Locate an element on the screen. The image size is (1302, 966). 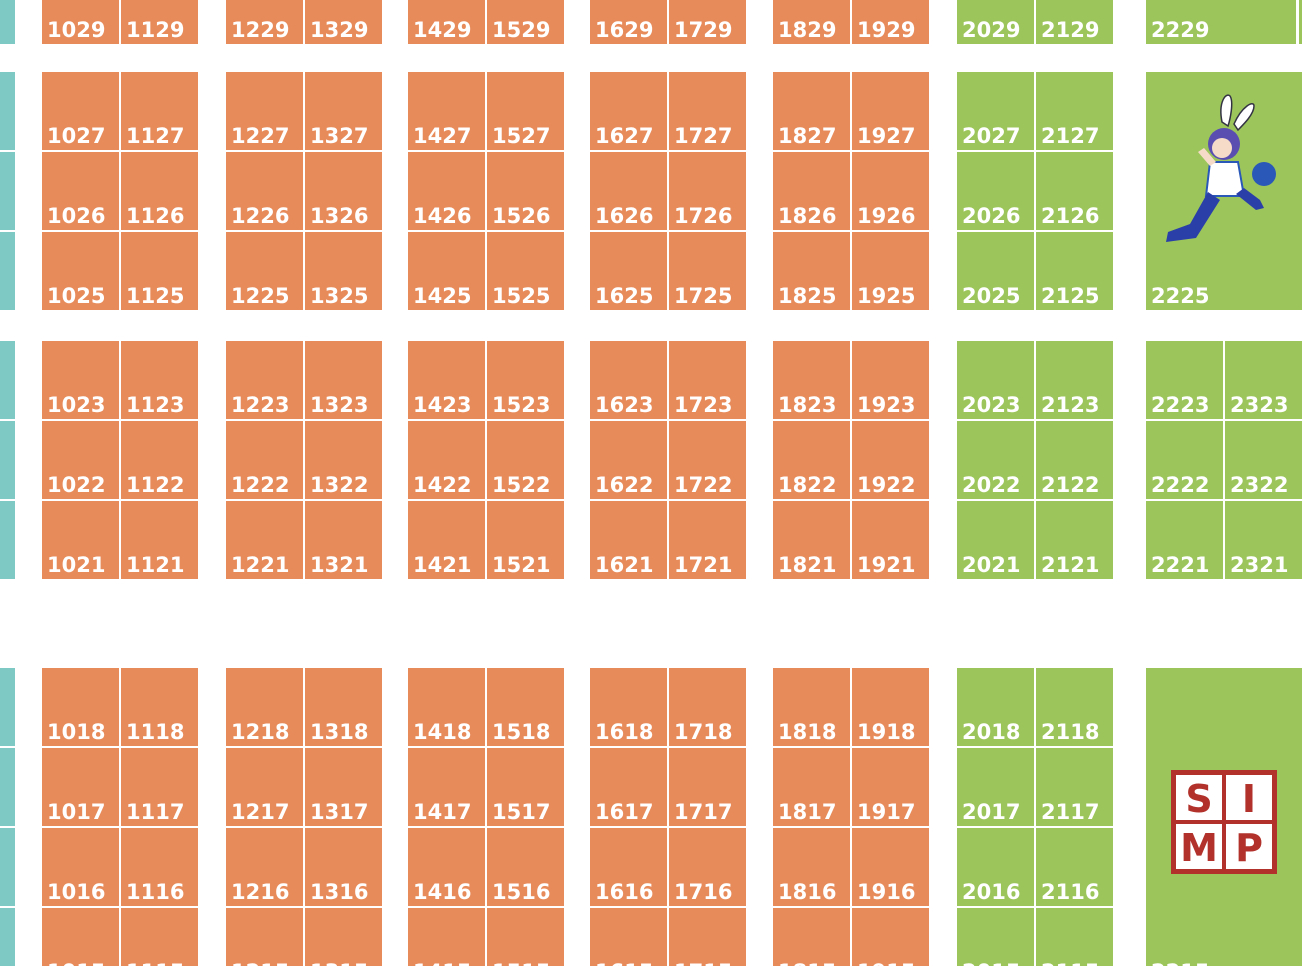
booth: 1526 is located at coordinates (525, 191).